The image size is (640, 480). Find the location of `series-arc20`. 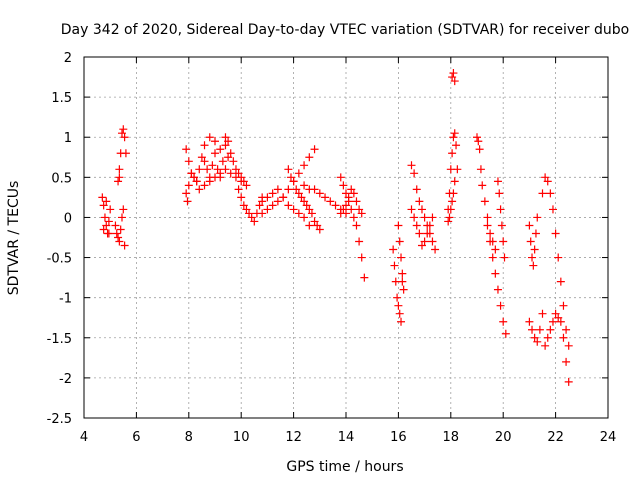

series-arc20 is located at coordinates (453, 77).